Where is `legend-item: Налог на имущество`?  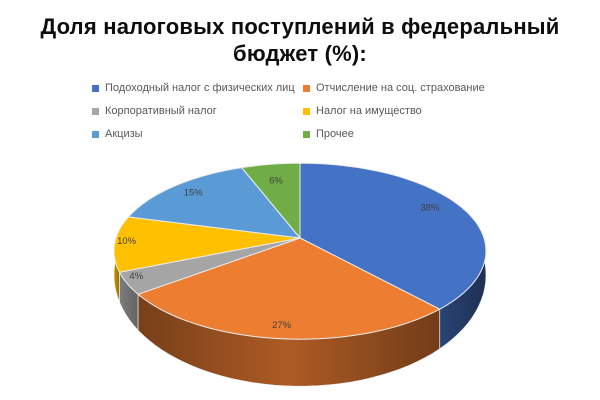
legend-item: Налог на имущество is located at coordinates (394, 111).